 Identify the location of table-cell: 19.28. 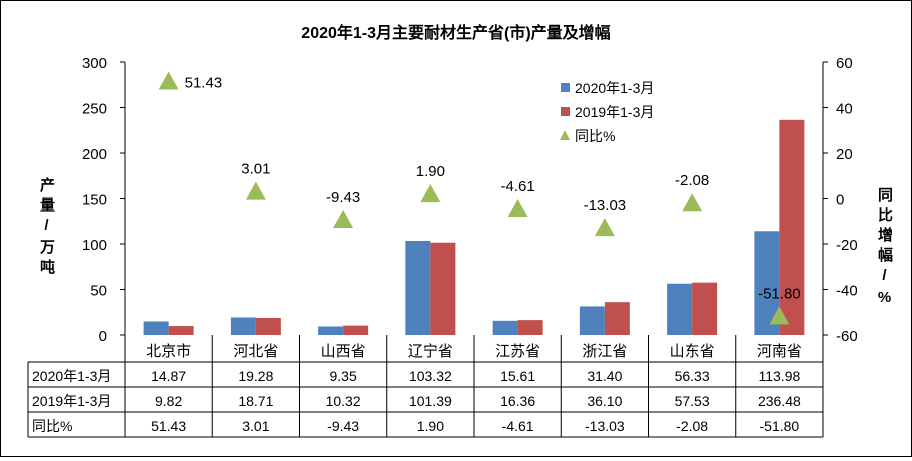
(255, 376).